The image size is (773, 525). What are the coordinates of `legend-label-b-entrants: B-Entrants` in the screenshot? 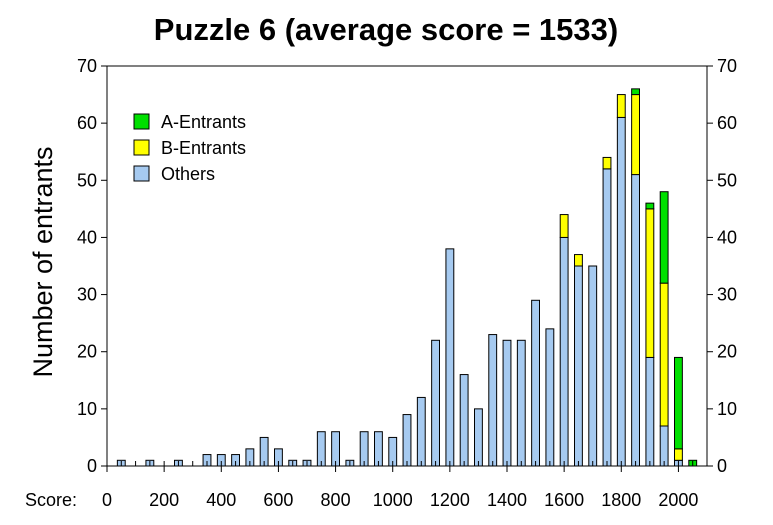 It's located at (203, 148).